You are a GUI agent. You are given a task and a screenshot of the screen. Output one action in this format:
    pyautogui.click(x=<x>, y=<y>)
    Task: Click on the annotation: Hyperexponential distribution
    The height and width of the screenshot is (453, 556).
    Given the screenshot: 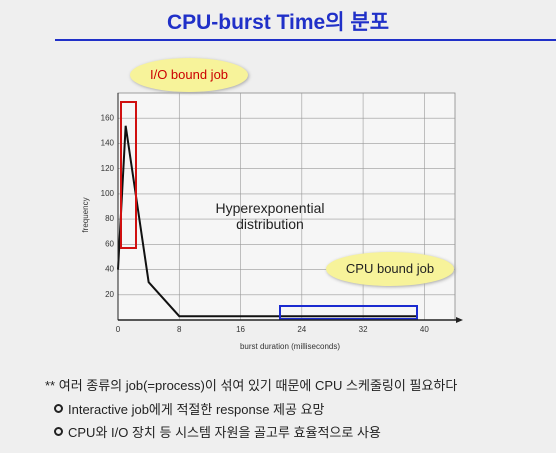 What is the action you would take?
    pyautogui.click(x=270, y=216)
    